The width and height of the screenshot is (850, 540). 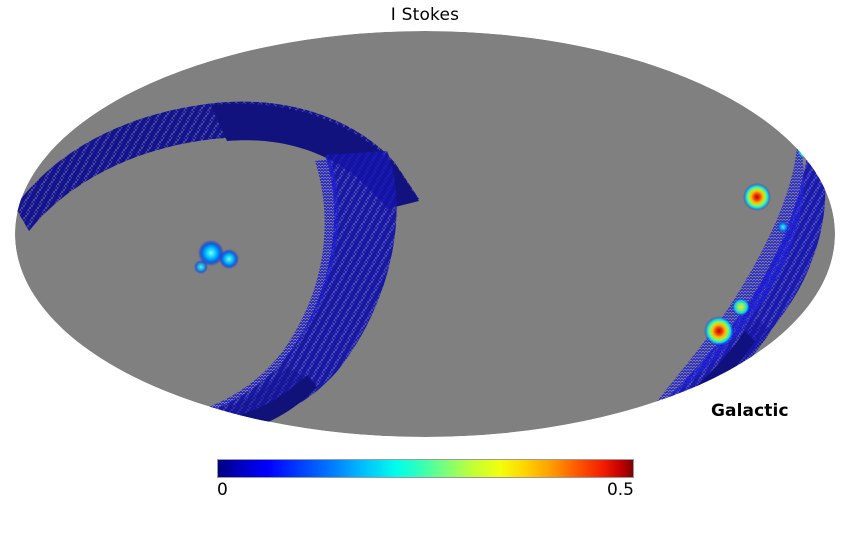 I want to click on colorbar: 0 0.5, so click(x=425, y=481).